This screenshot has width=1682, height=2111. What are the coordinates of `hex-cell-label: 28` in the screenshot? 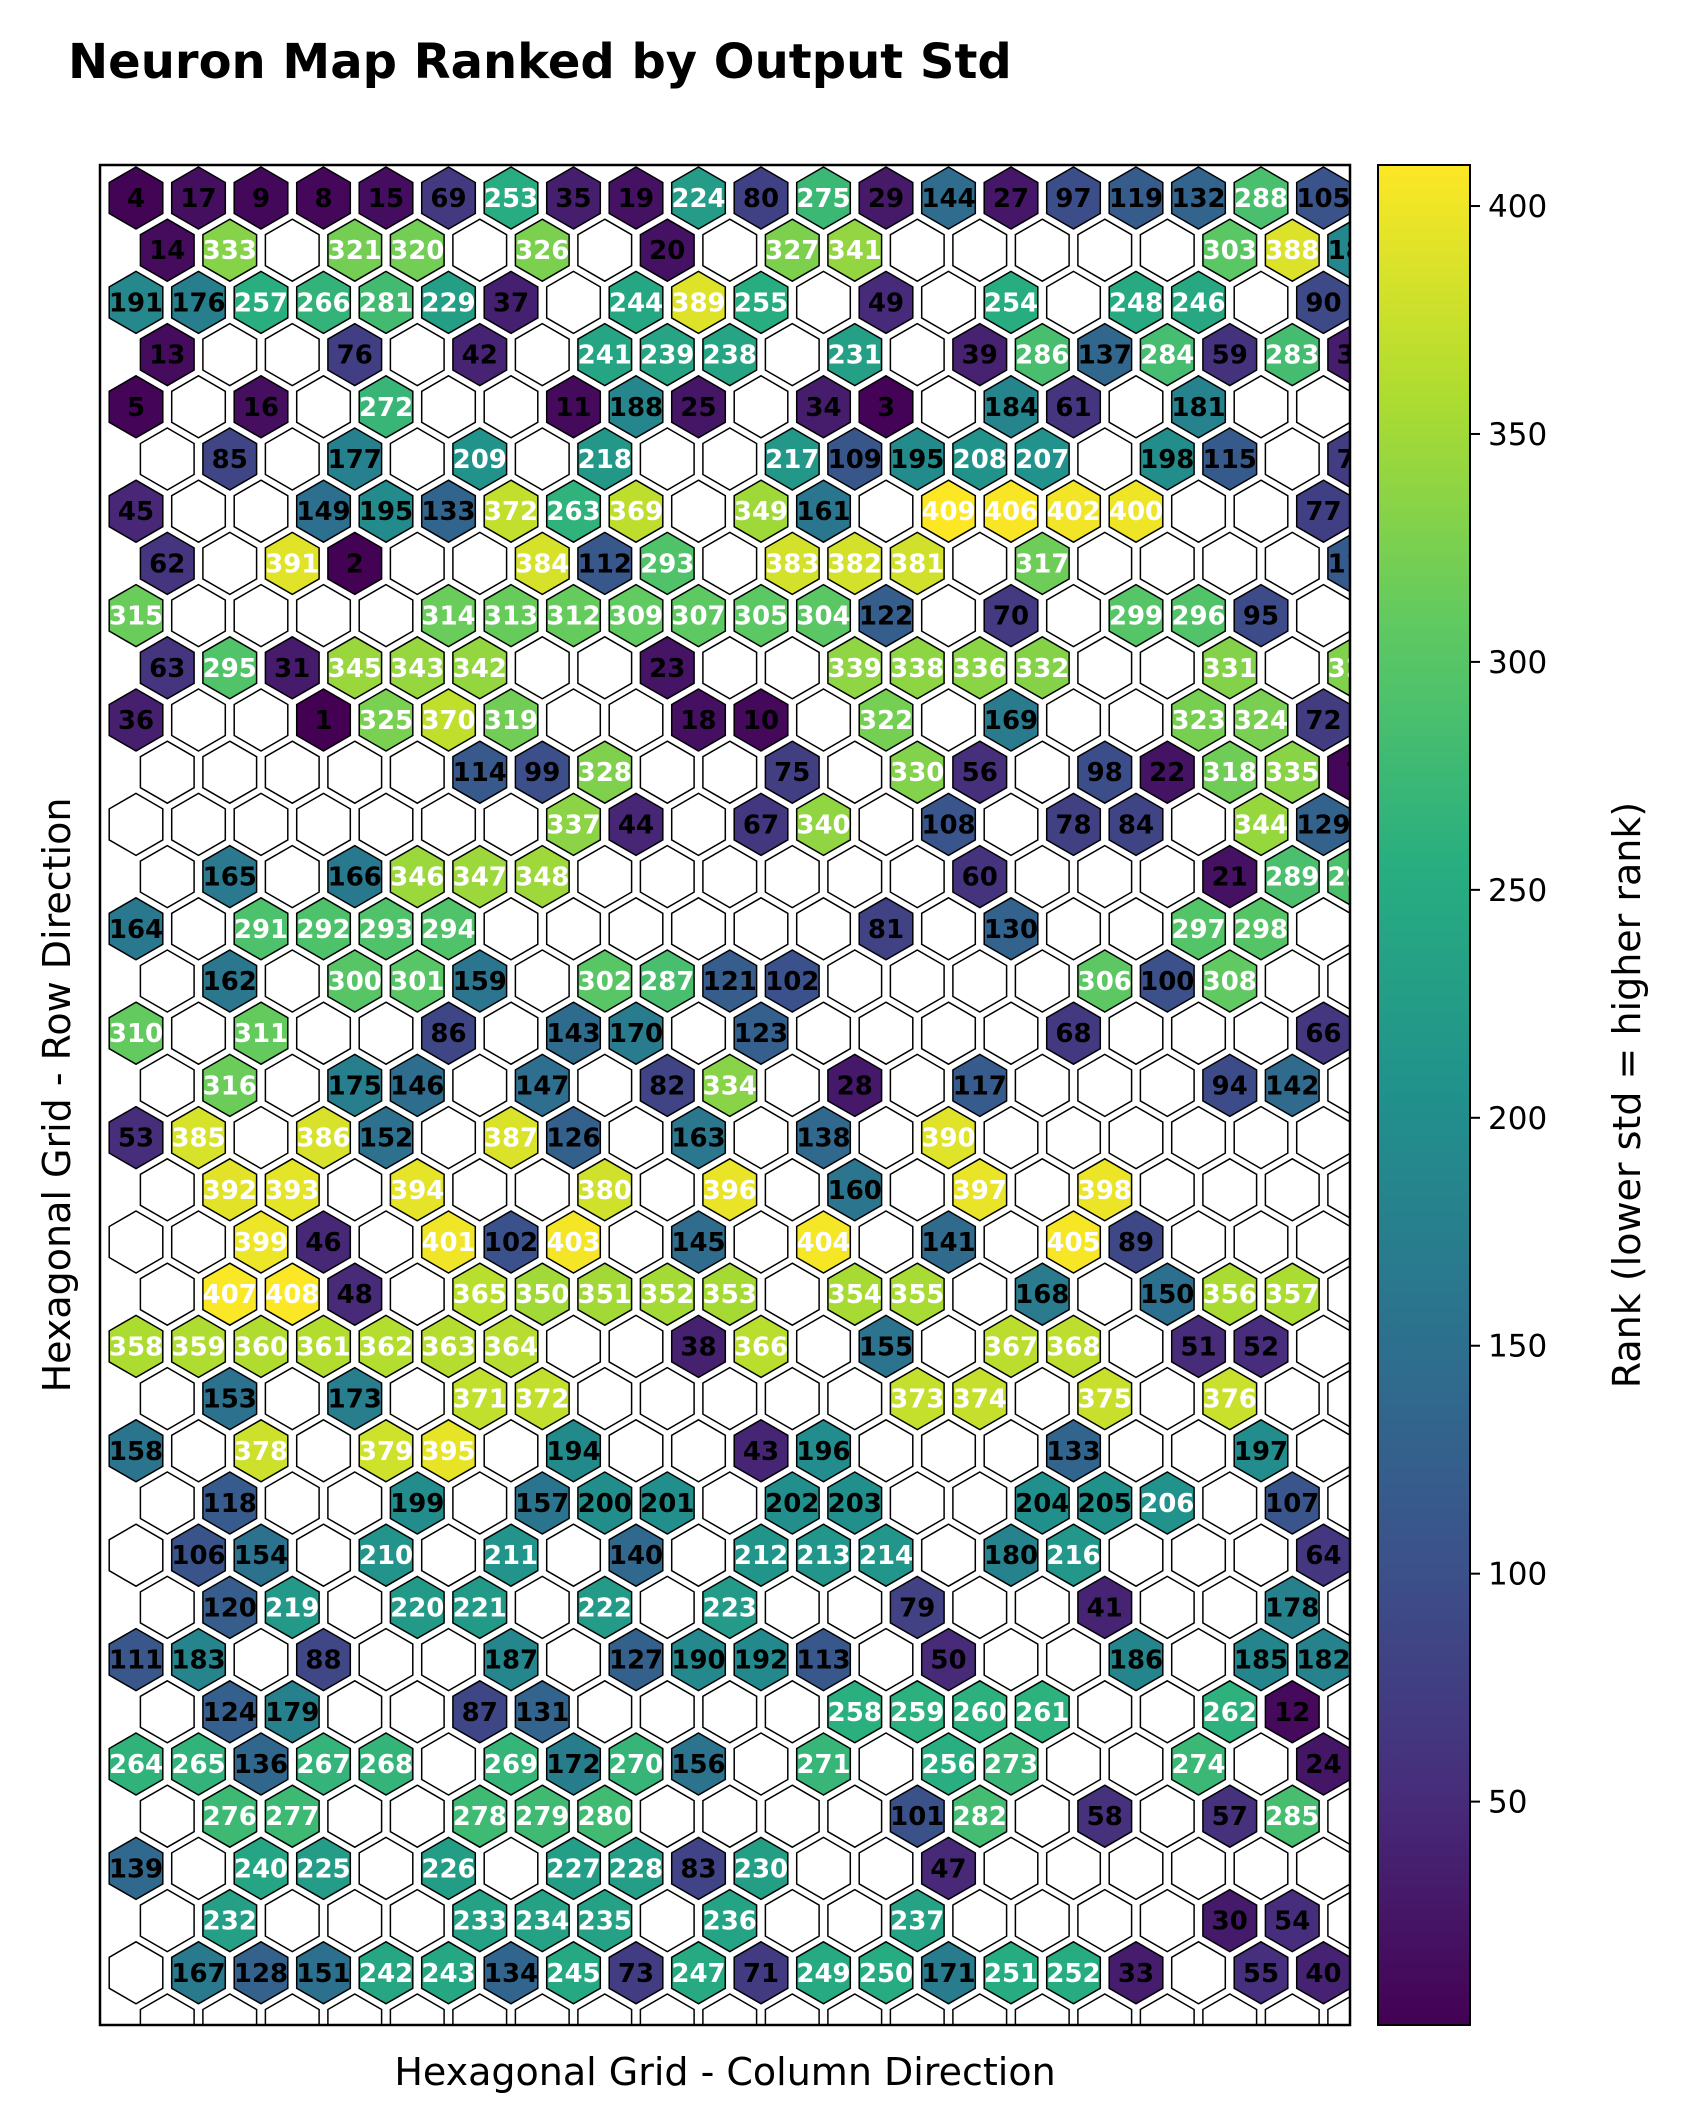 It's located at (855, 1086).